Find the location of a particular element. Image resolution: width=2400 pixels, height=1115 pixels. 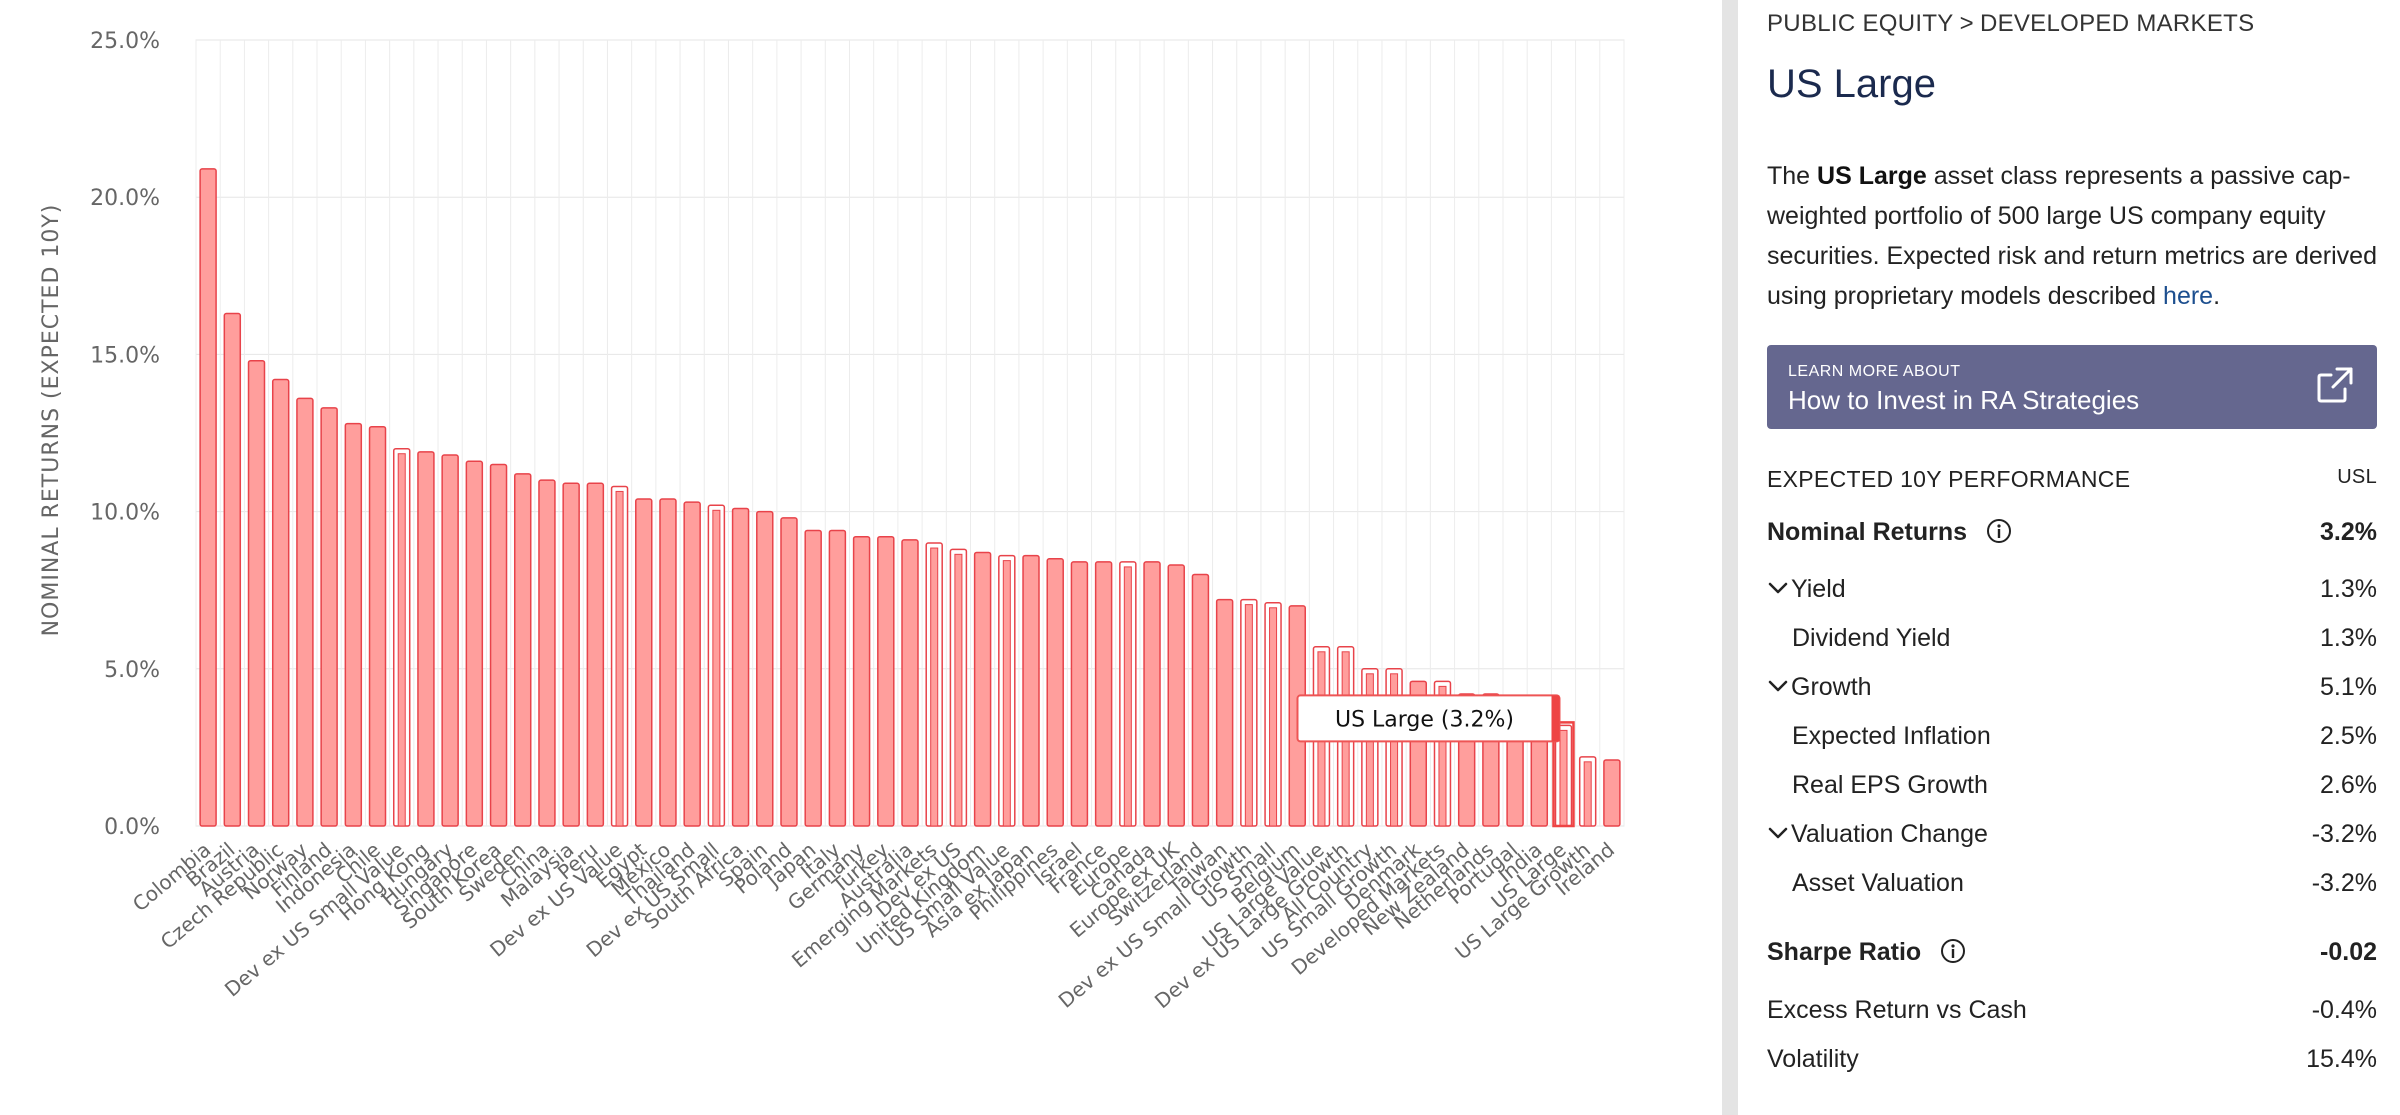

metric-row-real-eps-growth: Real EPS Growth 2.6% is located at coordinates (2072, 785).